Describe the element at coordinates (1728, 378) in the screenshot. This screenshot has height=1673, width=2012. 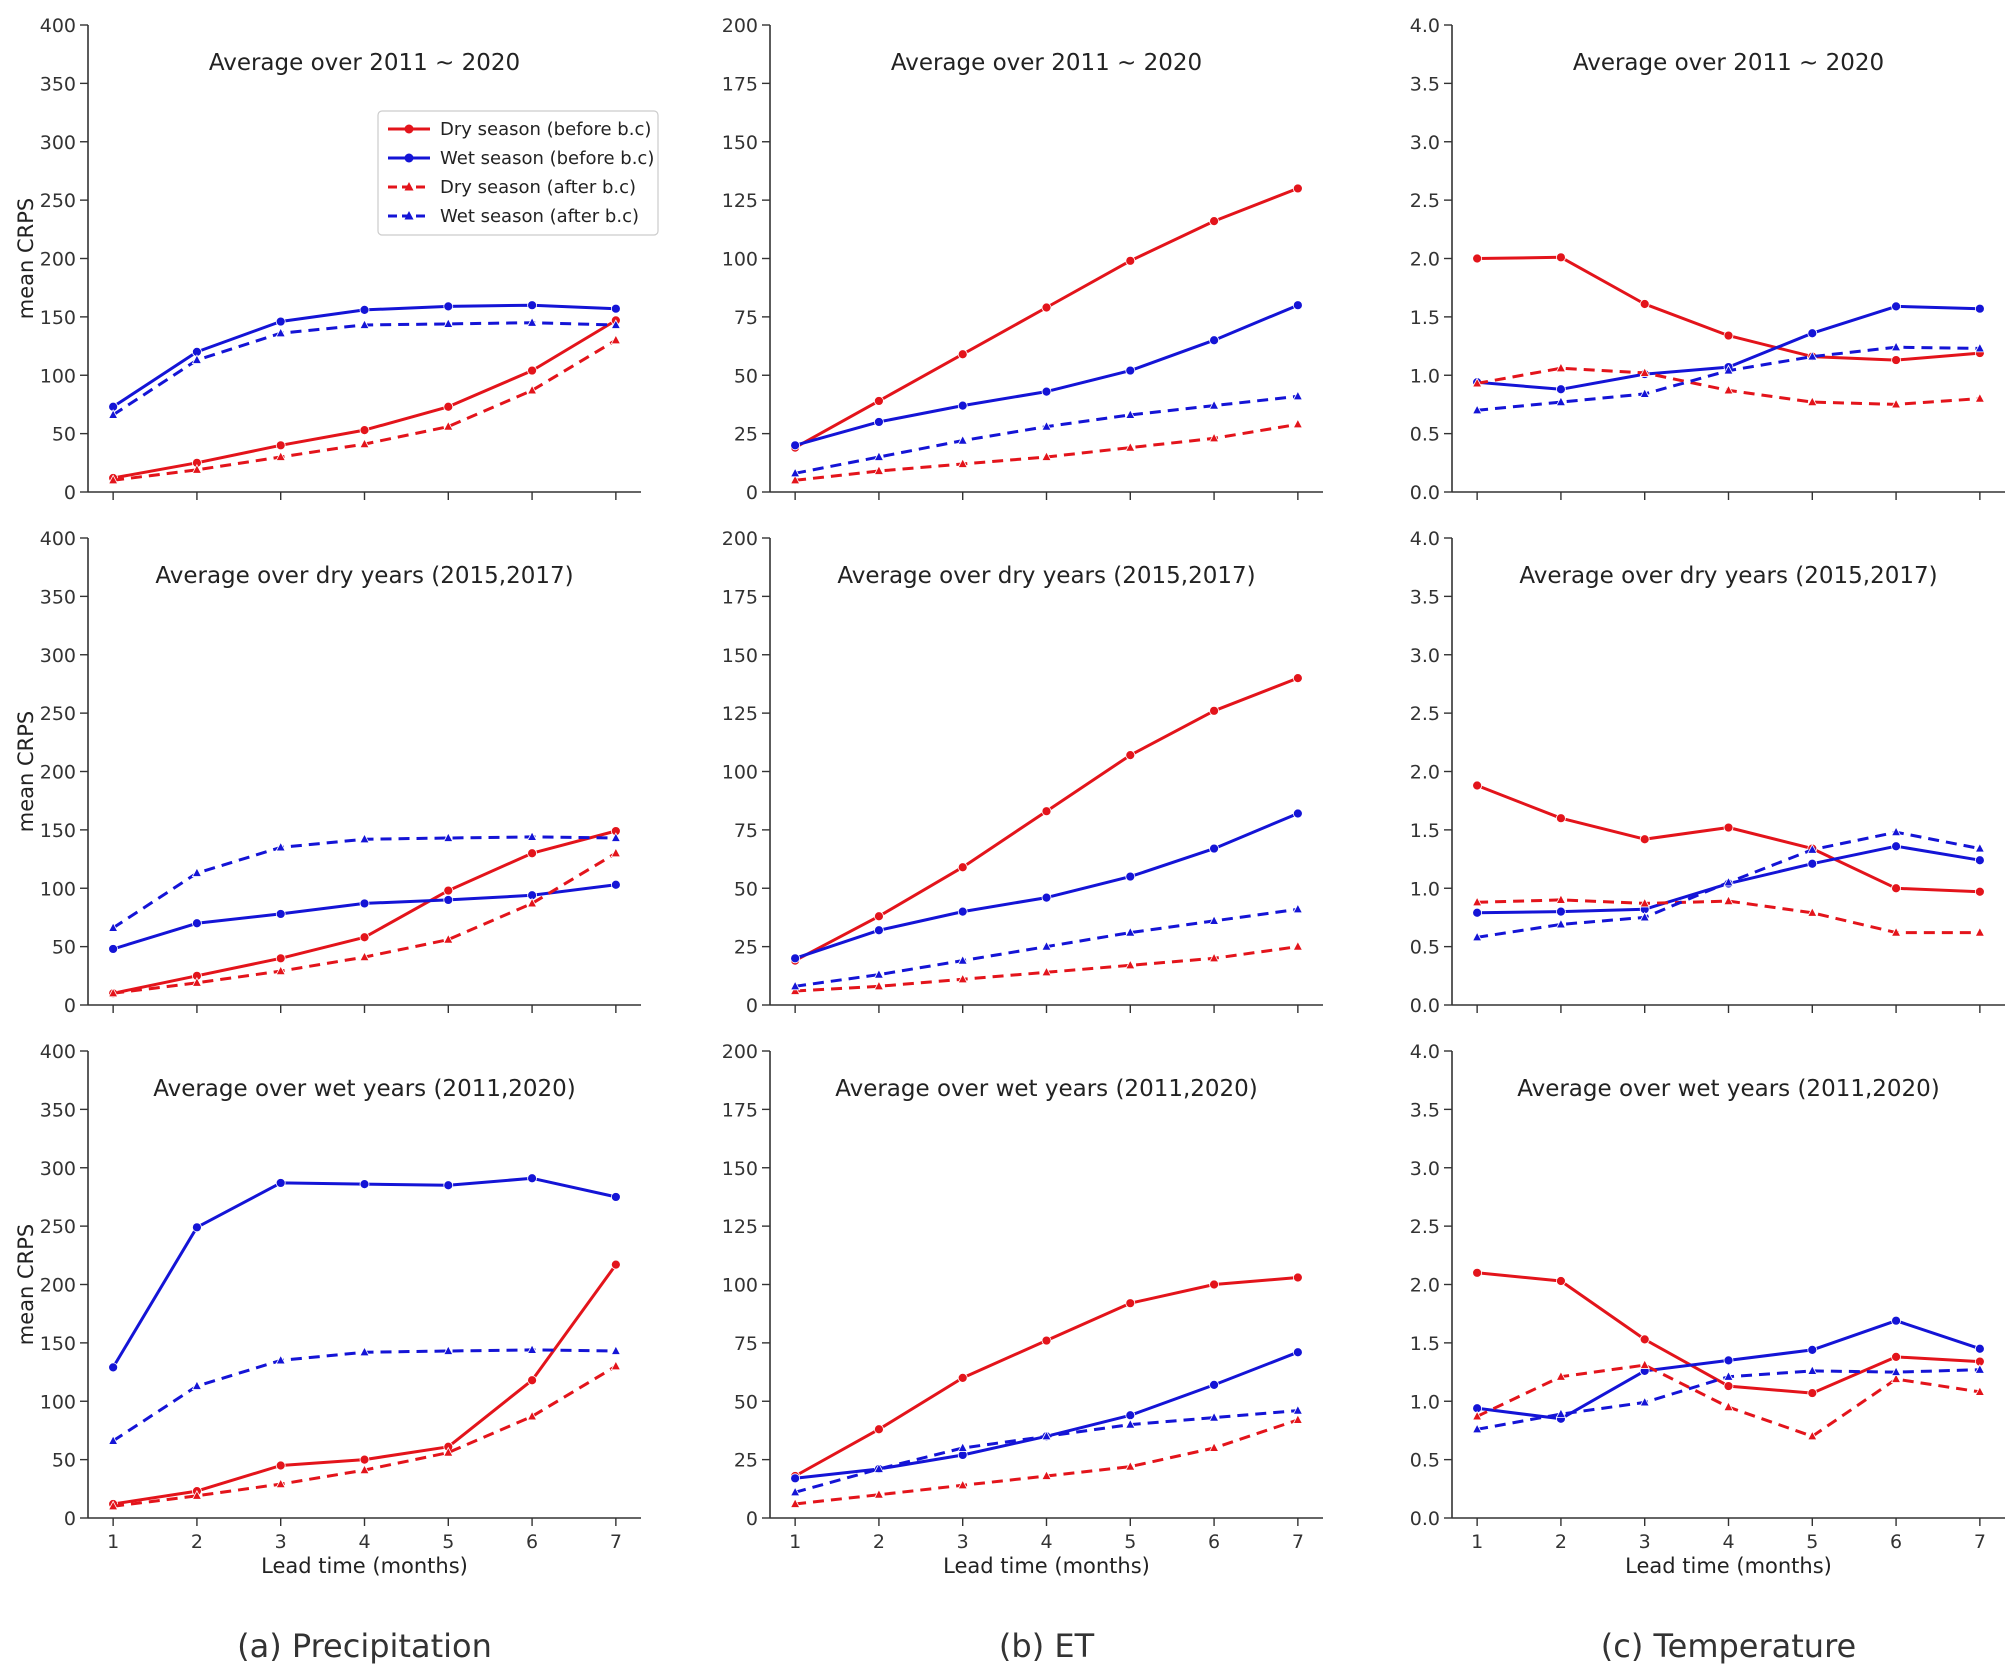
I see `series-line-wet-after-bc` at that location.